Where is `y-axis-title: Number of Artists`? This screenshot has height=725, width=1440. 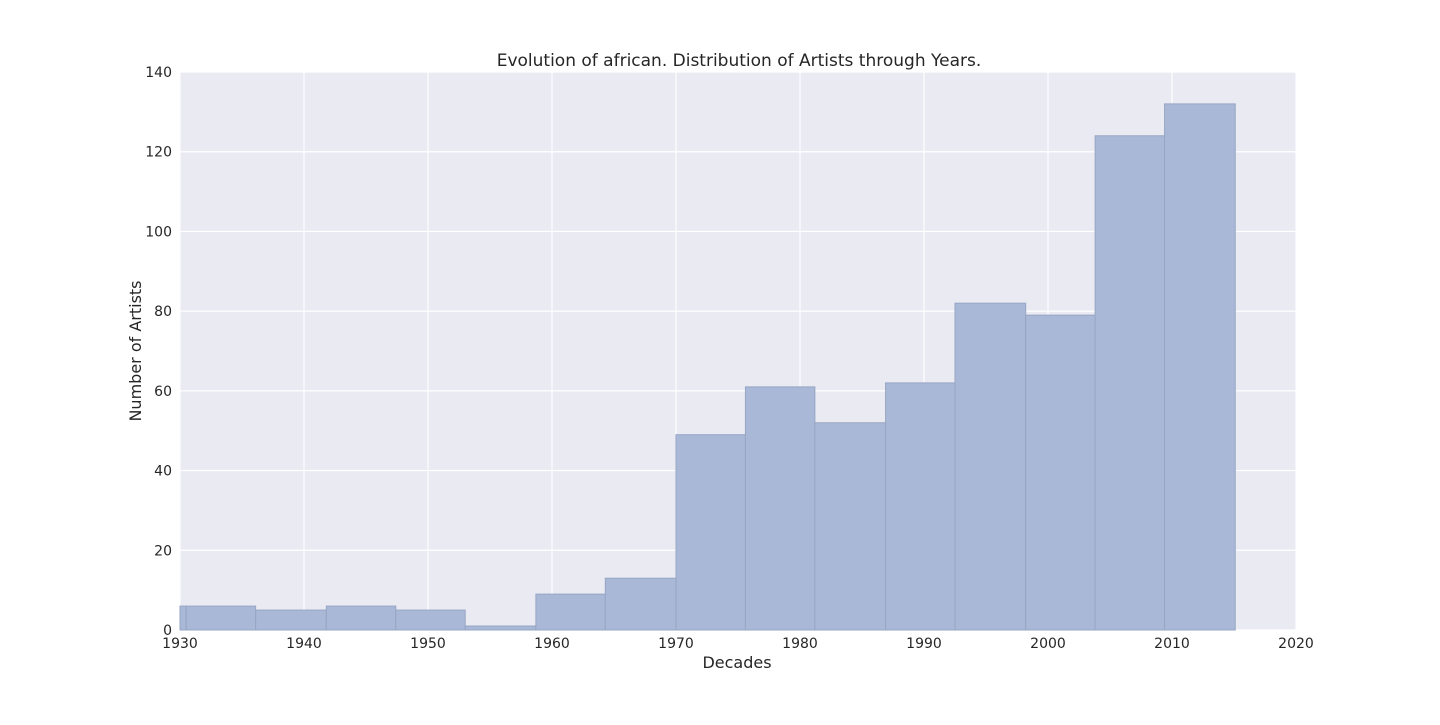
y-axis-title: Number of Artists is located at coordinates (135, 350).